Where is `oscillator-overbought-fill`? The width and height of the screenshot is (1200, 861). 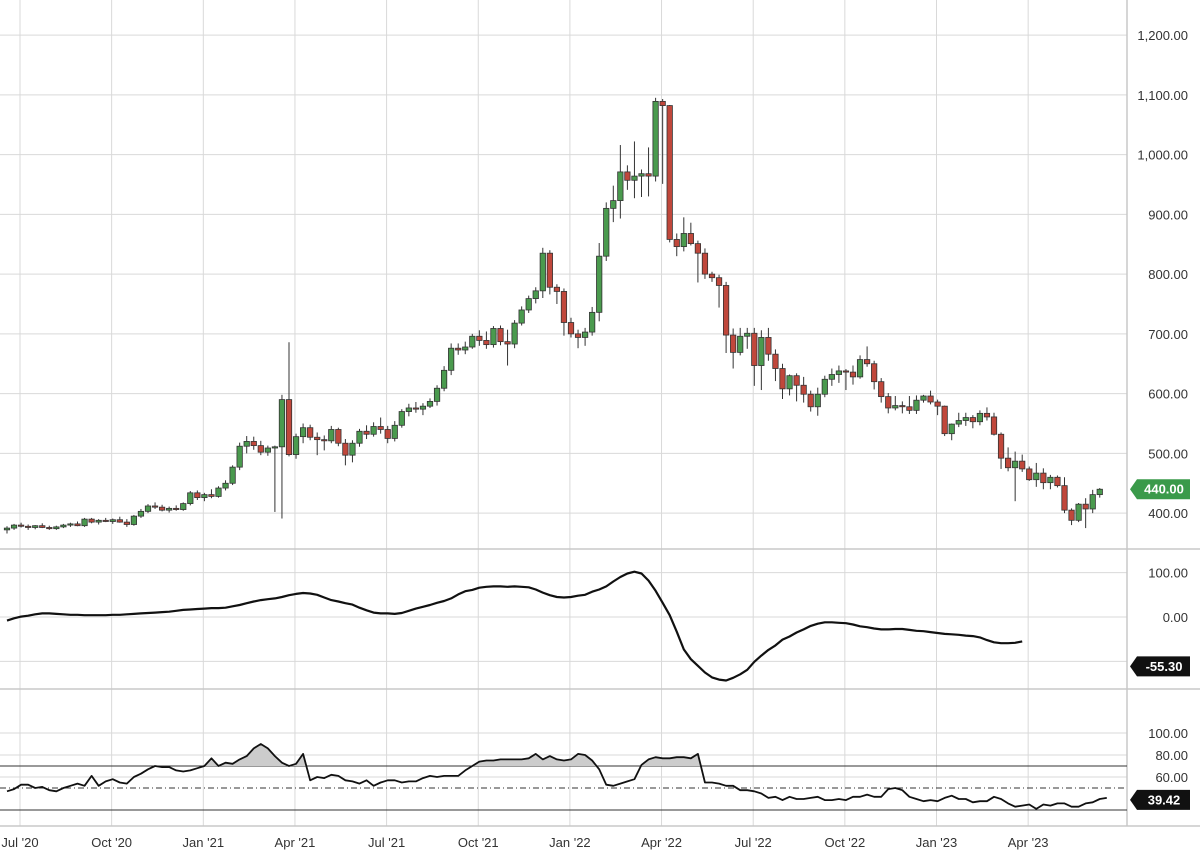 oscillator-overbought-fill is located at coordinates (253, 755).